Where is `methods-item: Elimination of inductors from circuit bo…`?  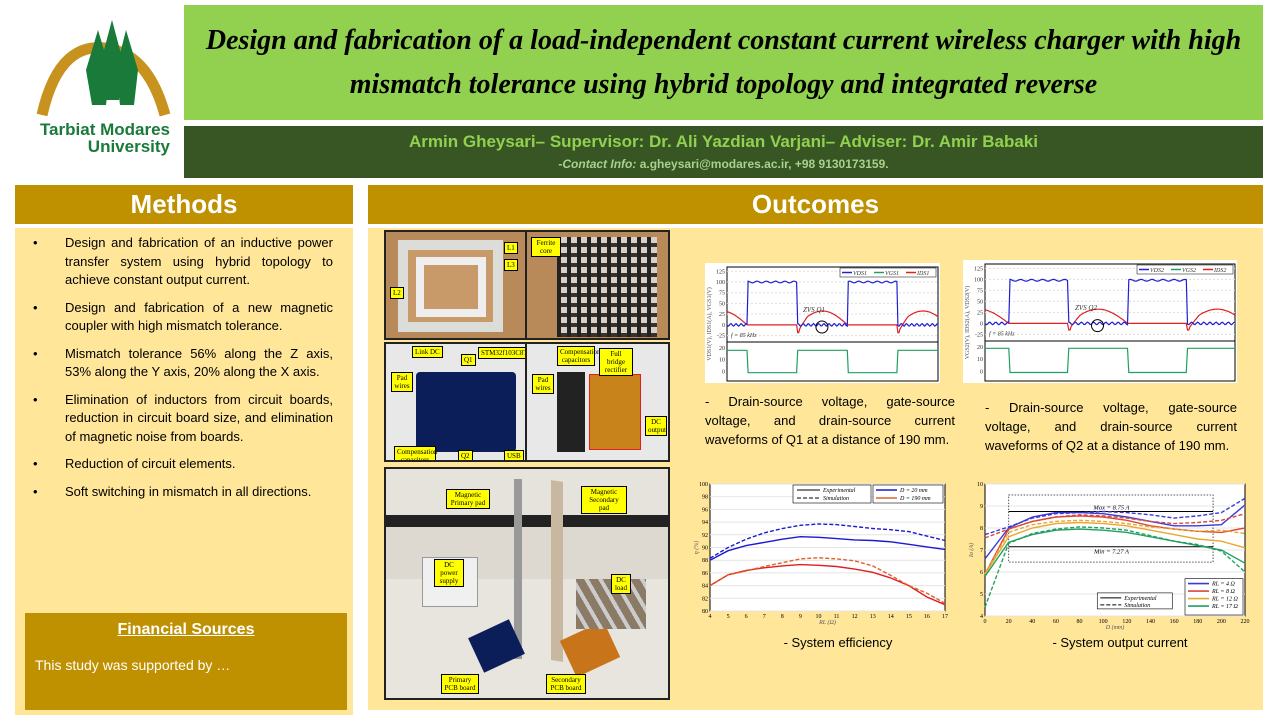
methods-item: Elimination of inductors from circuit bo… is located at coordinates (183, 419).